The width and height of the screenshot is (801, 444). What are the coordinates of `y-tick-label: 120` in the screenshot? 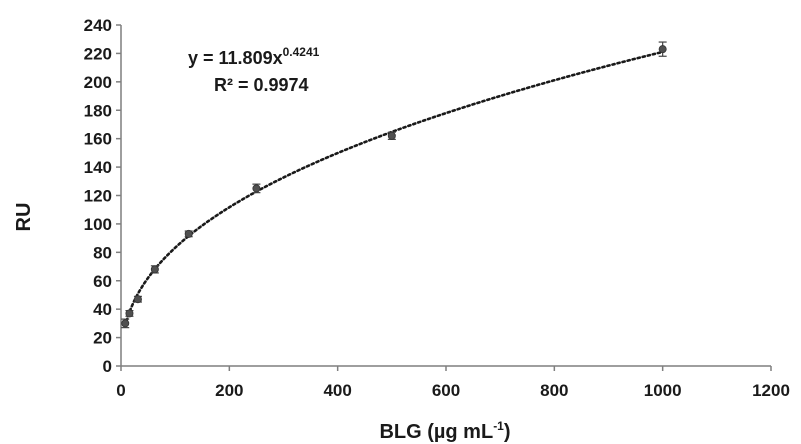 It's located at (98, 196).